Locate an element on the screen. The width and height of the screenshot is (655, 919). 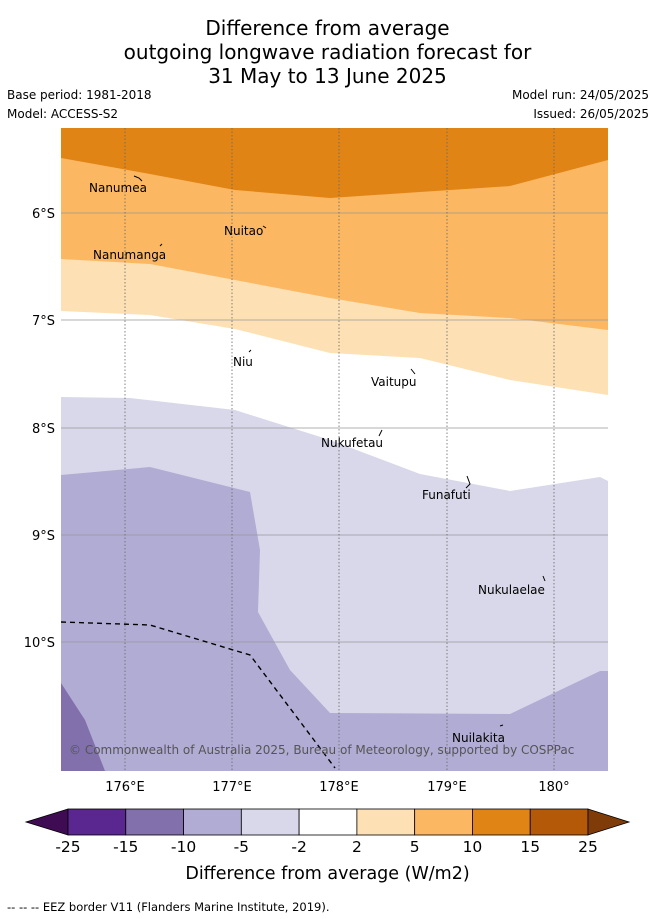
longitude-labels: 176°E 177°E 178°E 179°E 180° is located at coordinates (337, 787).